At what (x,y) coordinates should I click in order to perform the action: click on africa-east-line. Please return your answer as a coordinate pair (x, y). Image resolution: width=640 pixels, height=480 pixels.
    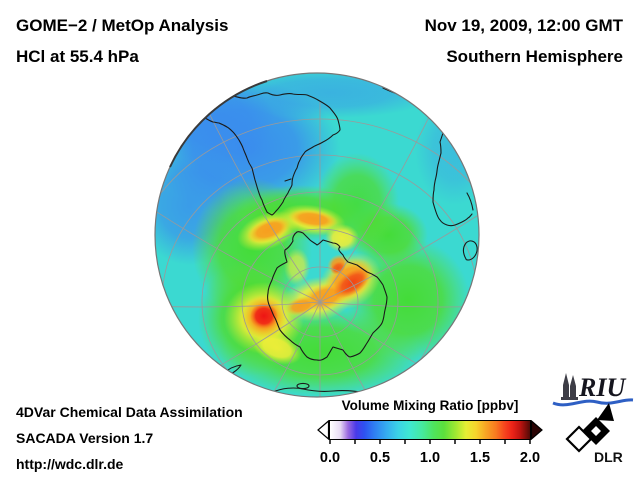
    Looking at the image, I should click on (470, 201).